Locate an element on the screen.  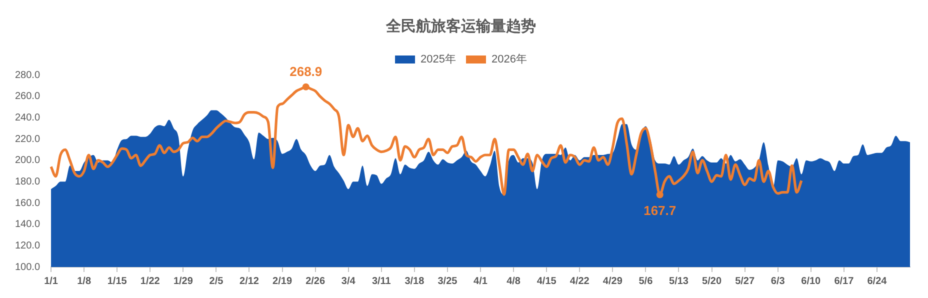
x-tick-label: 1/8 is located at coordinates (84, 281).